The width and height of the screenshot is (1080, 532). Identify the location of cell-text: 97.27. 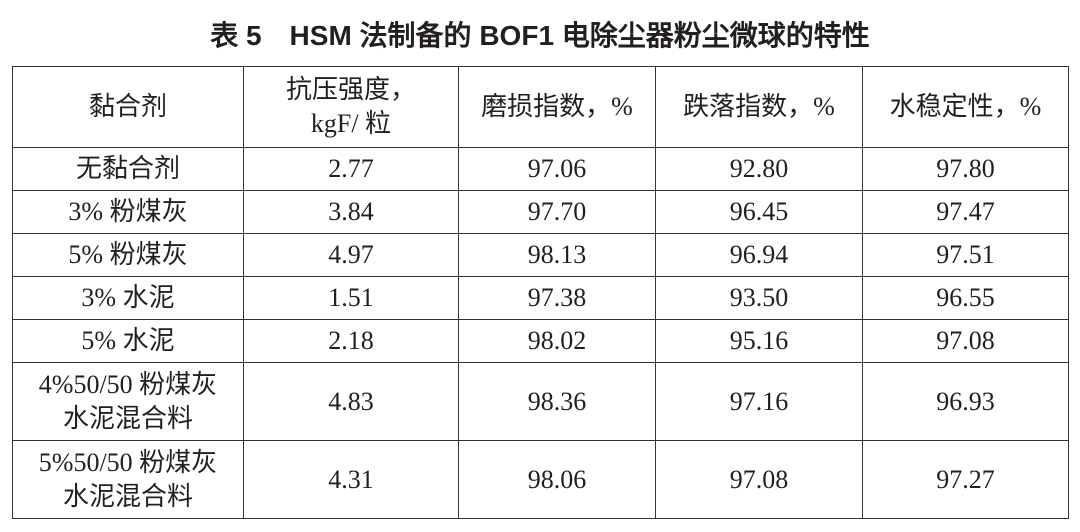
(965, 479).